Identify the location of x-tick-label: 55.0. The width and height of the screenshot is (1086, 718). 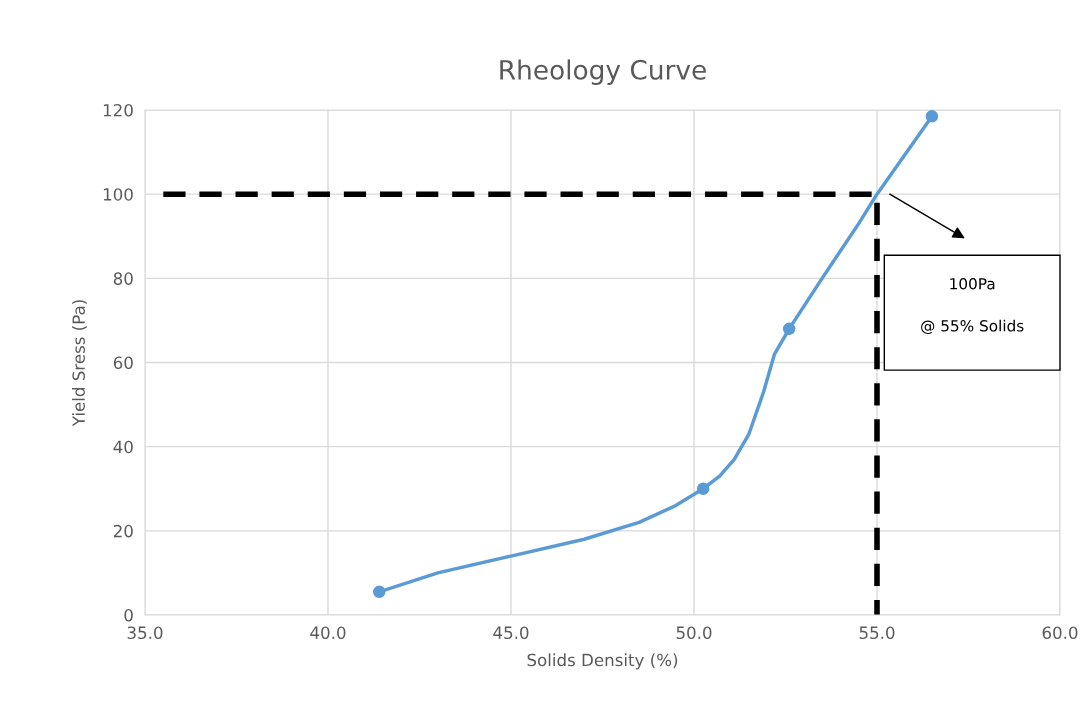
(877, 633).